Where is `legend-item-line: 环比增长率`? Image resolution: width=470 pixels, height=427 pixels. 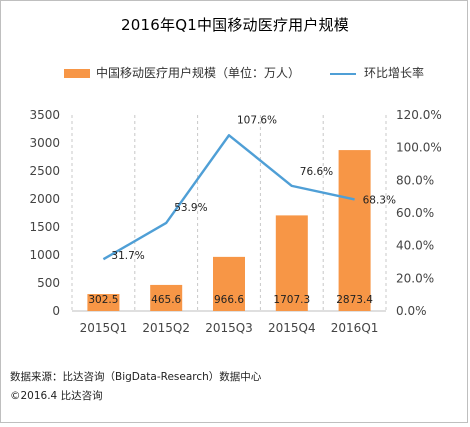
legend-item-line: 环比增长率 is located at coordinates (377, 72).